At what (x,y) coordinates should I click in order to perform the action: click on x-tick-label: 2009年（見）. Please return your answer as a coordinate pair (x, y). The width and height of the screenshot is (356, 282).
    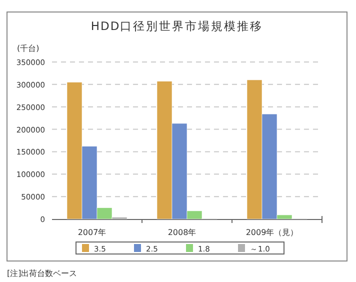
    Looking at the image, I should click on (272, 232).